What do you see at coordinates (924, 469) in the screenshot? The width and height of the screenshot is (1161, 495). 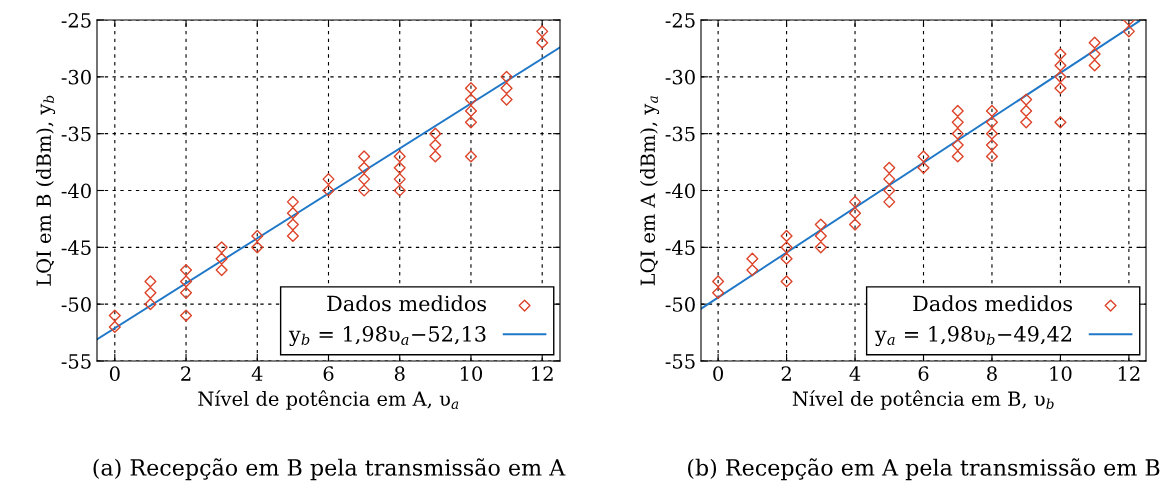 I see `text: (b) Recepção em A pela transmissão em B` at bounding box center [924, 469].